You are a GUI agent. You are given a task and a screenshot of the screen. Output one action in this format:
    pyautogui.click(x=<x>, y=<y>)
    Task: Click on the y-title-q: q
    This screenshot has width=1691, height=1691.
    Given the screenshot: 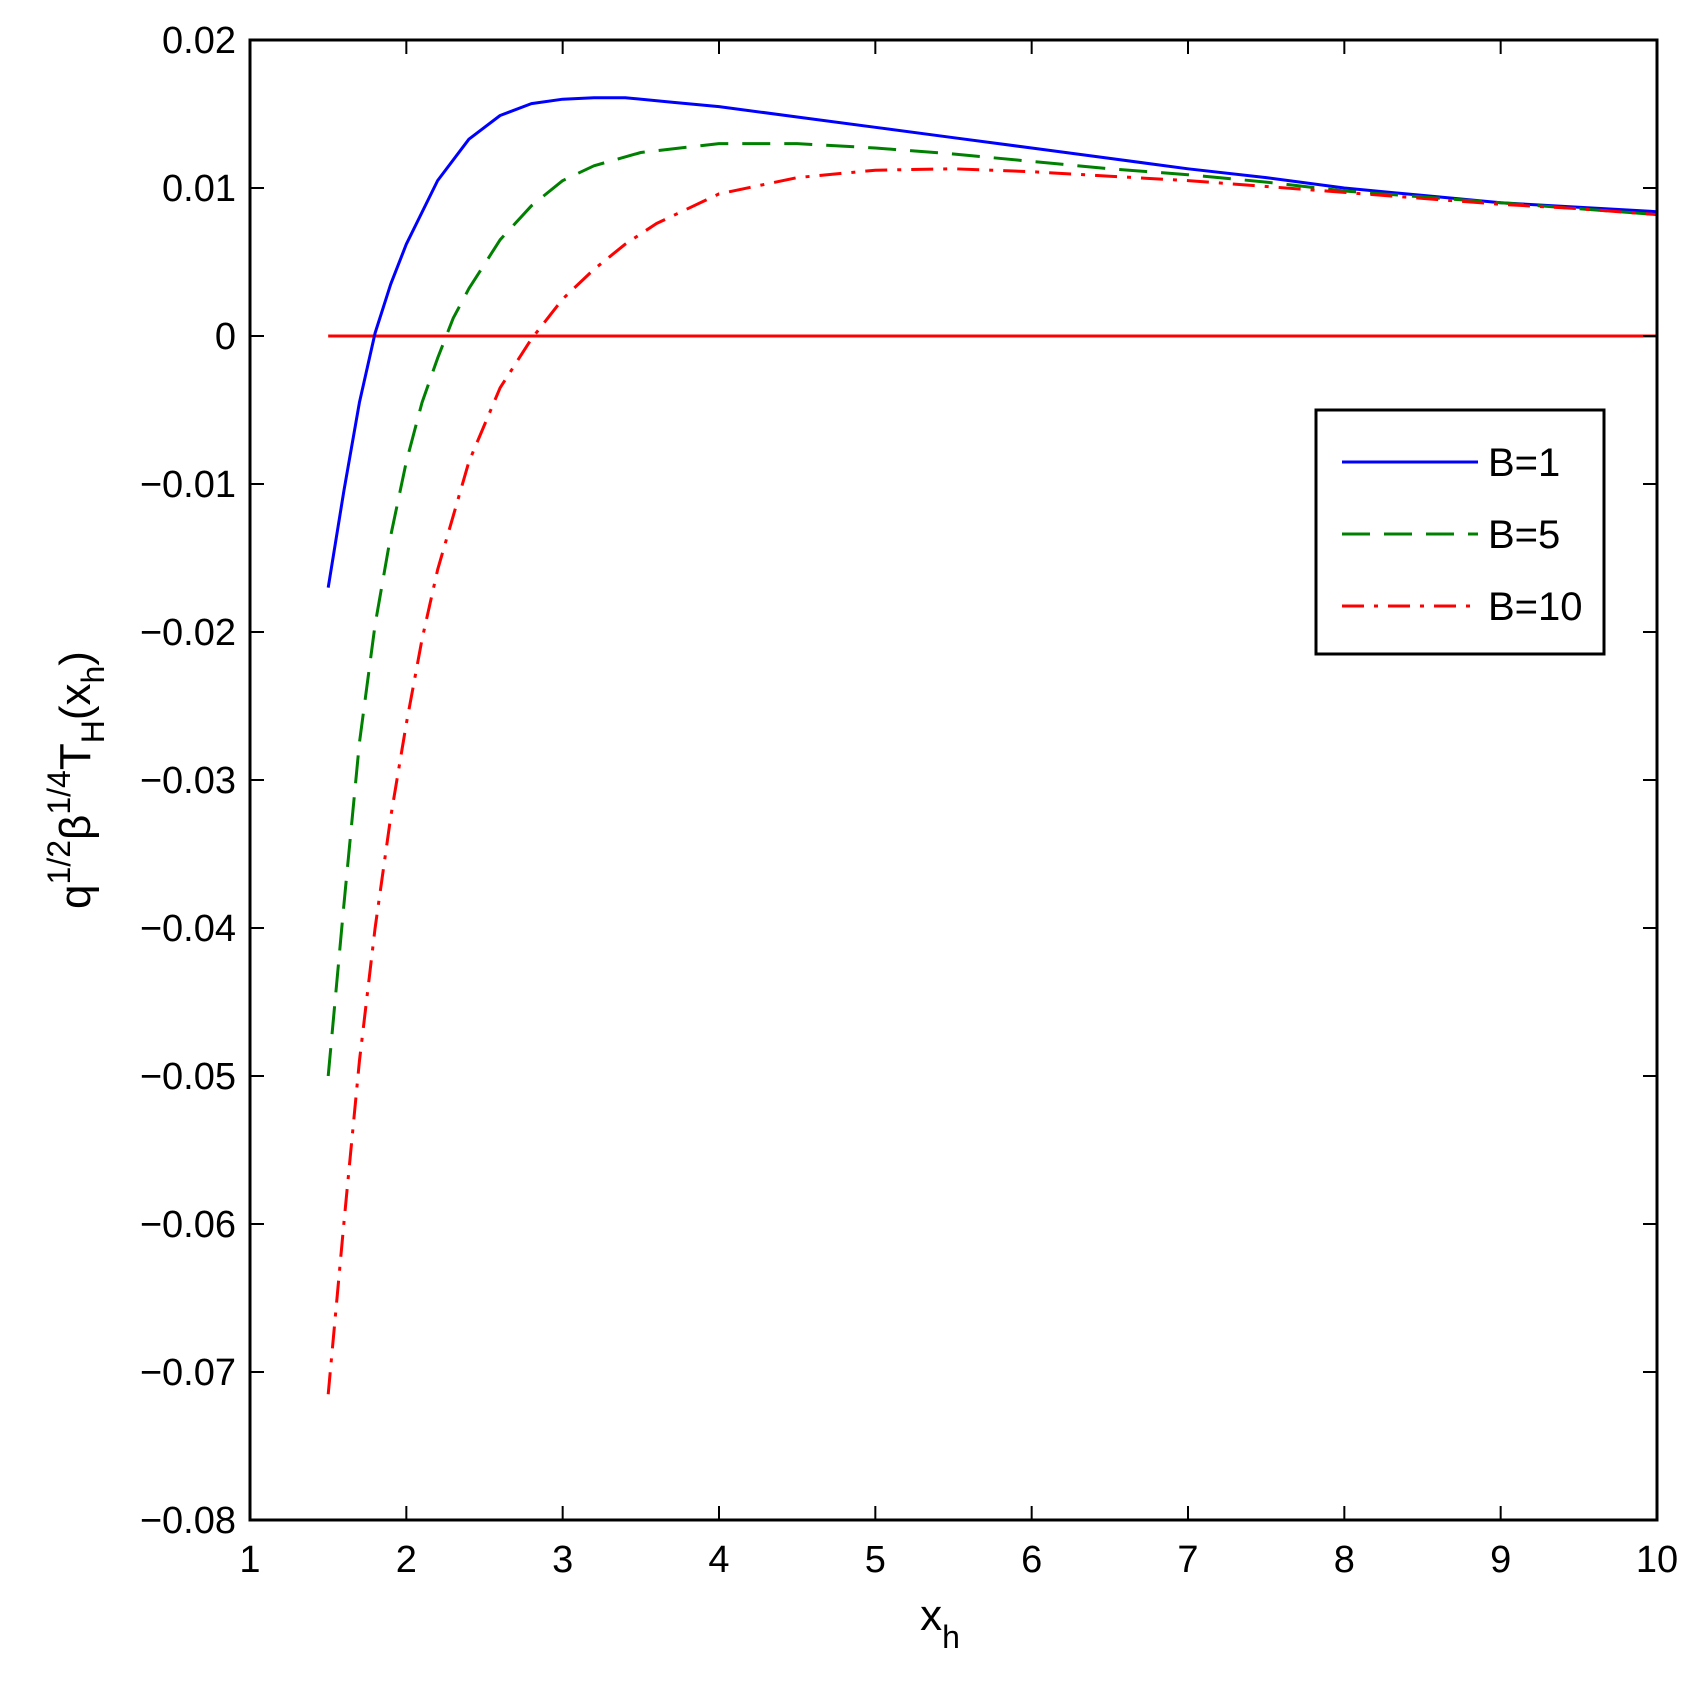 What is the action you would take?
    pyautogui.click(x=75, y=896)
    